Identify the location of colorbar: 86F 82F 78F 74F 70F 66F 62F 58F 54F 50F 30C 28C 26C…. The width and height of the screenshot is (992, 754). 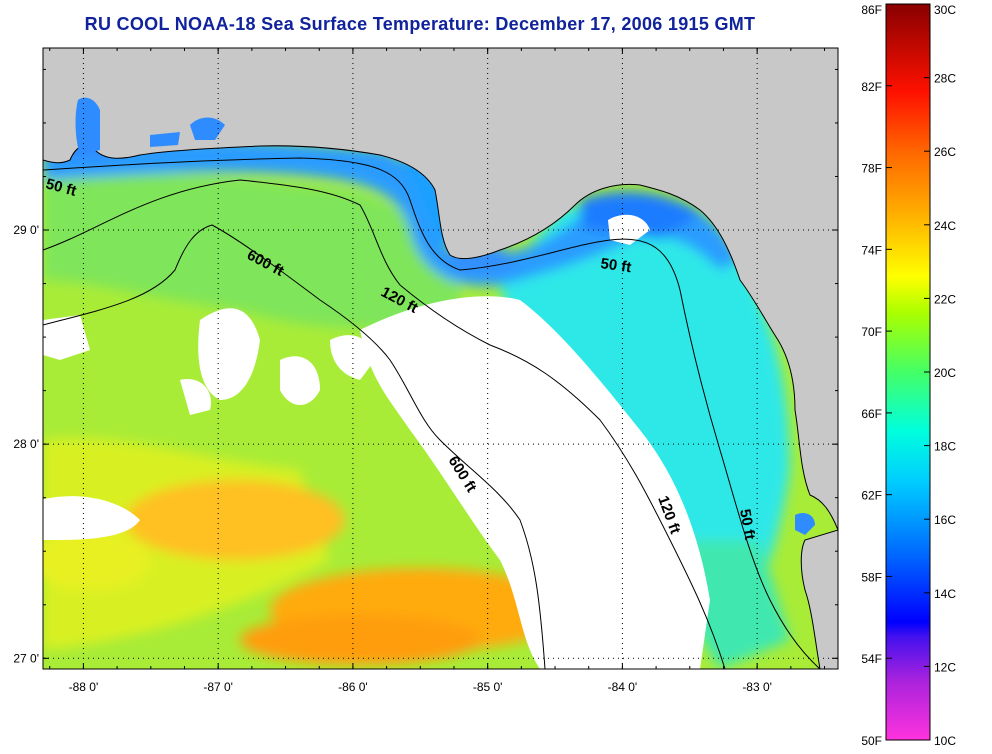
(908, 375).